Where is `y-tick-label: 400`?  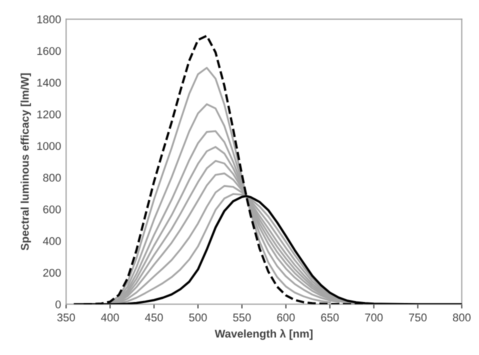
y-tick-label: 400 is located at coordinates (51, 241).